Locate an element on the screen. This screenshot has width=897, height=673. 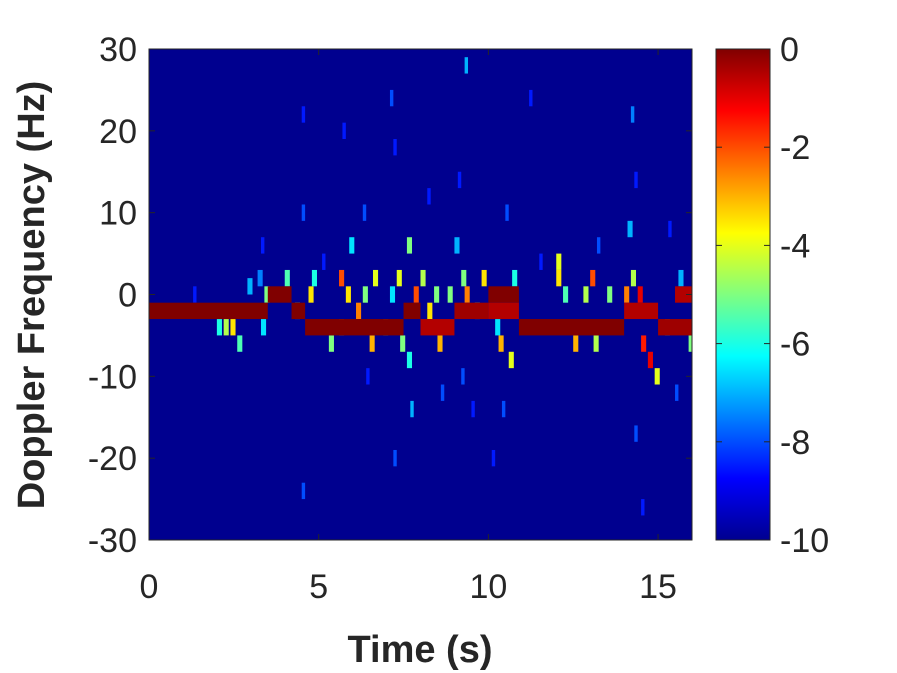
y-tick-label: -30 is located at coordinates (112, 541).